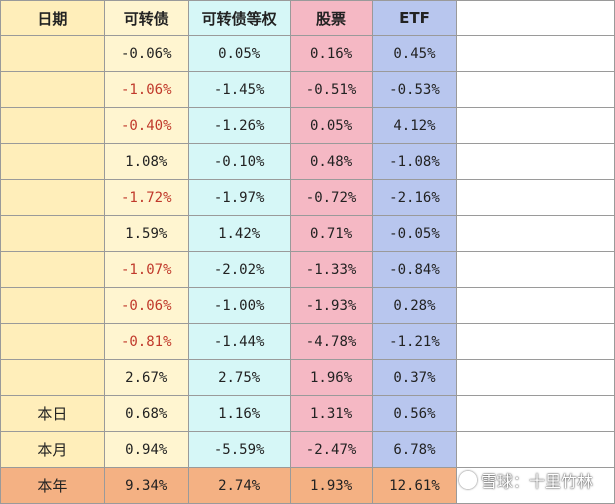 This screenshot has height=504, width=615. Describe the element at coordinates (414, 89) in the screenshot. I see `etf-cell: -0.53%` at that location.